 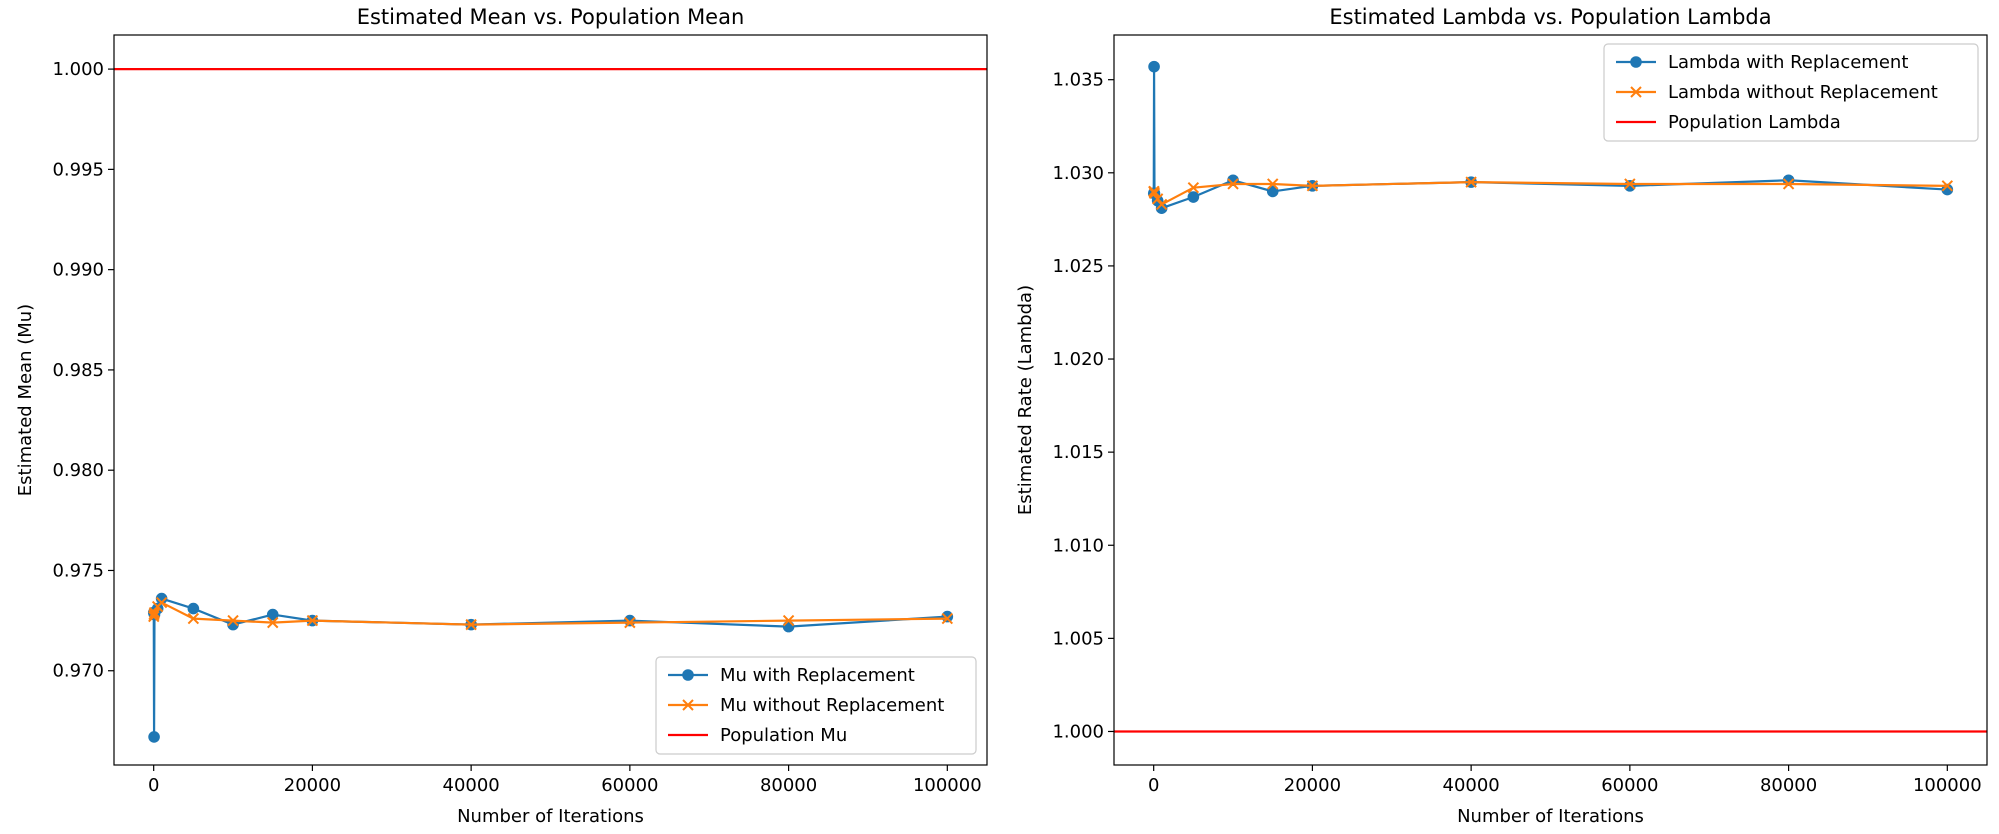 I want to click on y-tick-label: 0.985, so click(x=78, y=370).